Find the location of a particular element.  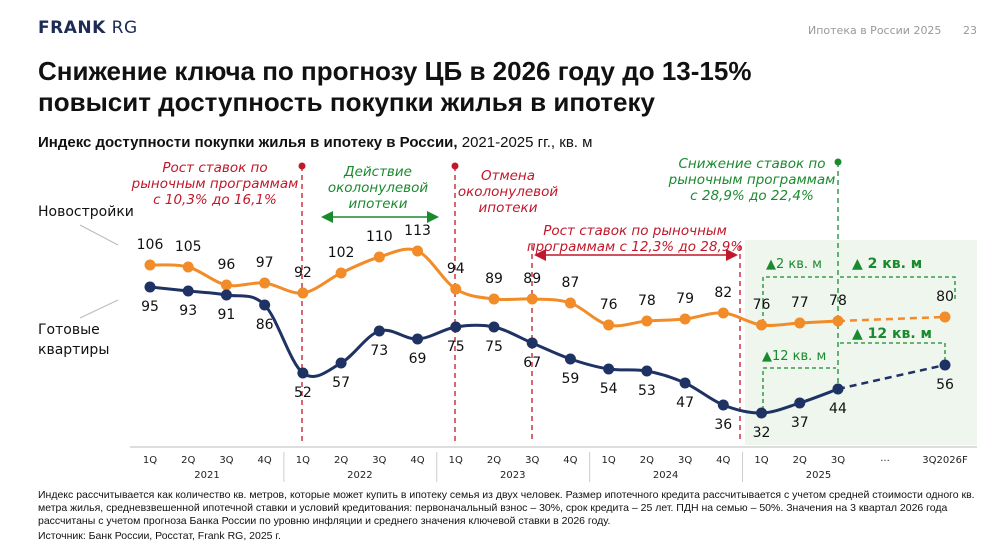

data-label: 53 is located at coordinates (647, 391).